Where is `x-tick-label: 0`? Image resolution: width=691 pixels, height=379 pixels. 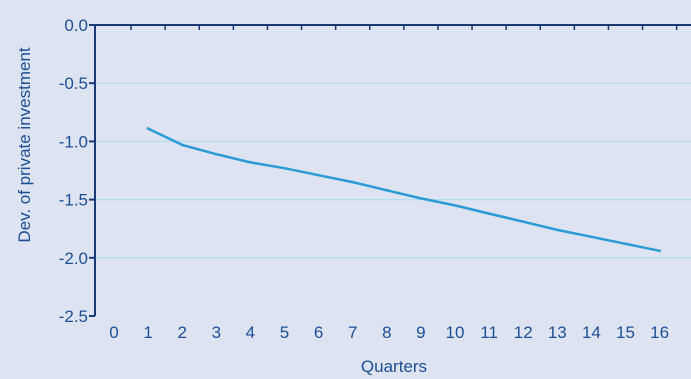 x-tick-label: 0 is located at coordinates (113, 332).